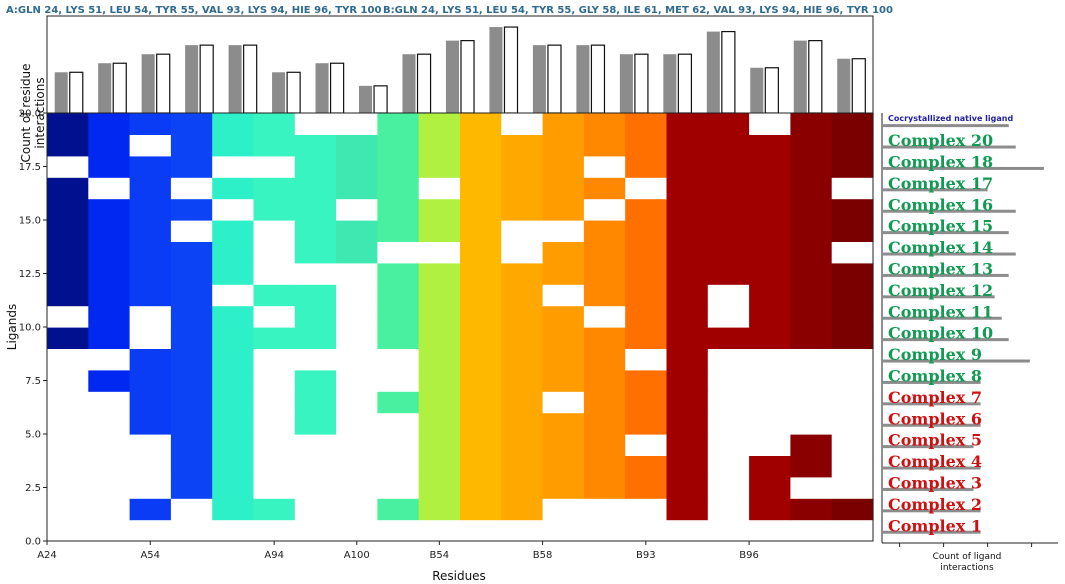 This screenshot has width=1065, height=584. What do you see at coordinates (47, 555) in the screenshot?
I see `heatmap-x-tick-label: A24` at bounding box center [47, 555].